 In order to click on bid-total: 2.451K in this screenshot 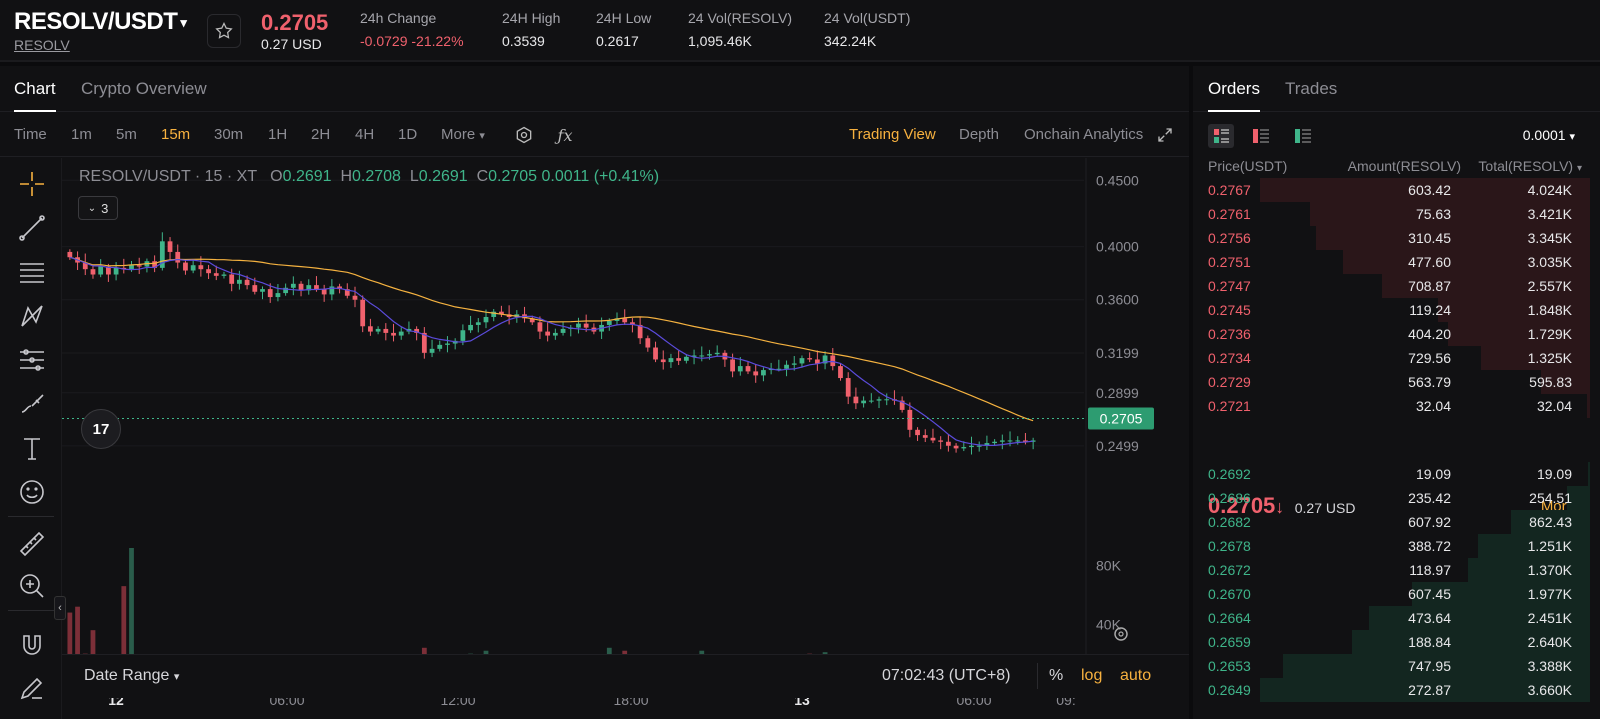, I will do `click(1549, 618)`.